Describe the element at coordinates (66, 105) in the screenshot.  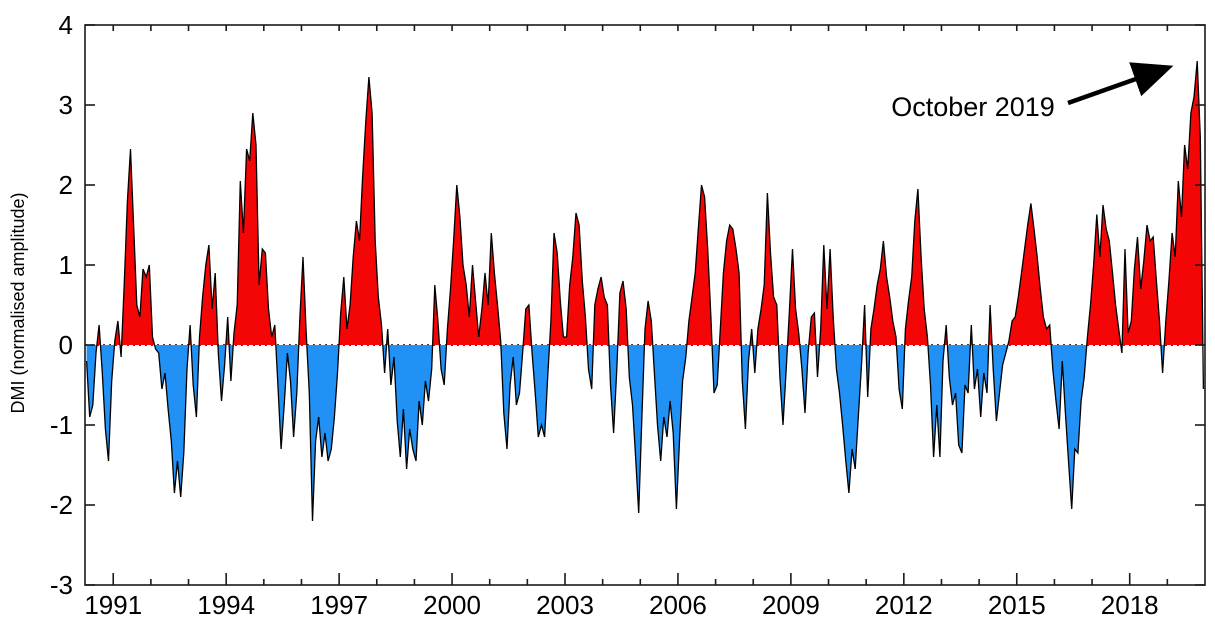
I see `y-tick-label: 3` at that location.